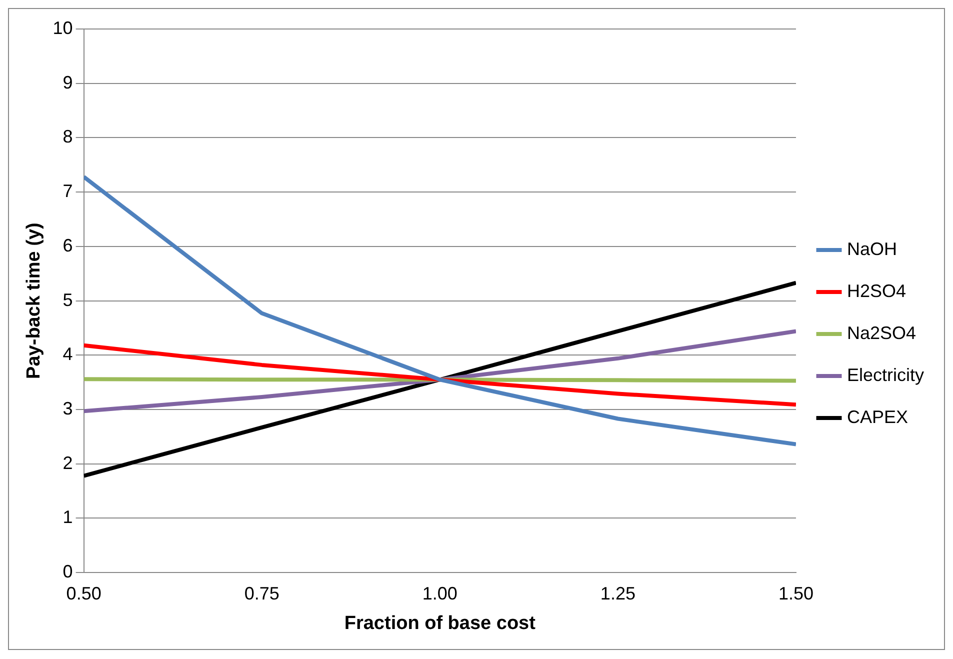 The height and width of the screenshot is (659, 953). What do you see at coordinates (62, 28) in the screenshot?
I see `y-tick-label: 10` at bounding box center [62, 28].